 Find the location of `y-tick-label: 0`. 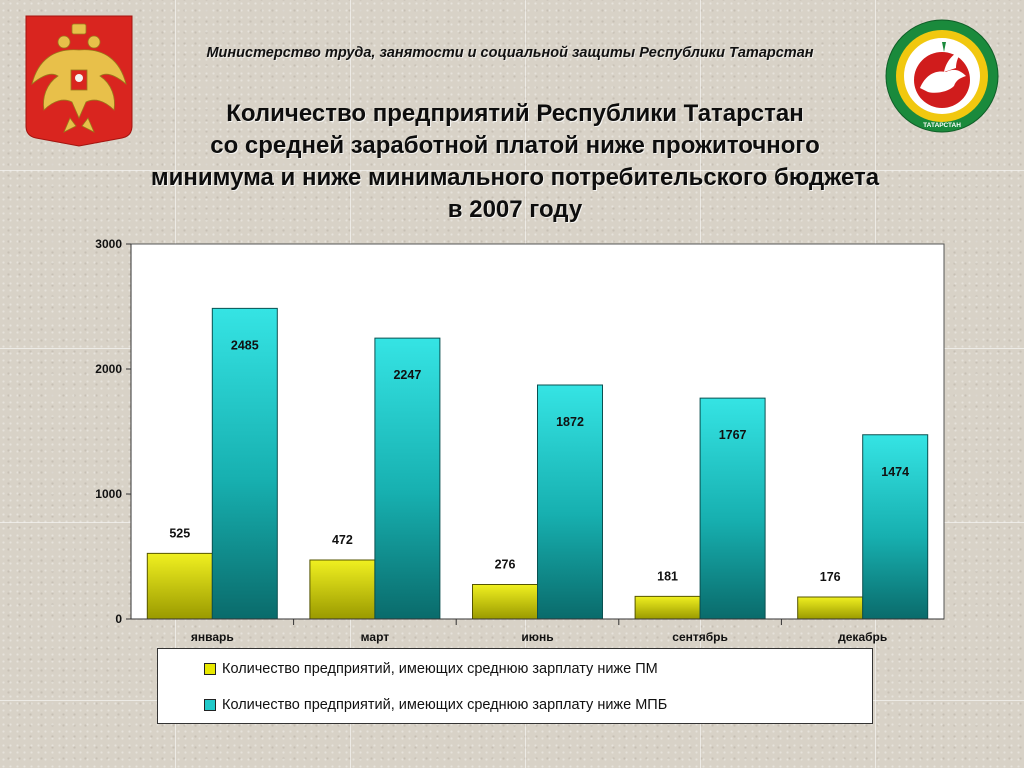

y-tick-label: 0 is located at coordinates (118, 619).